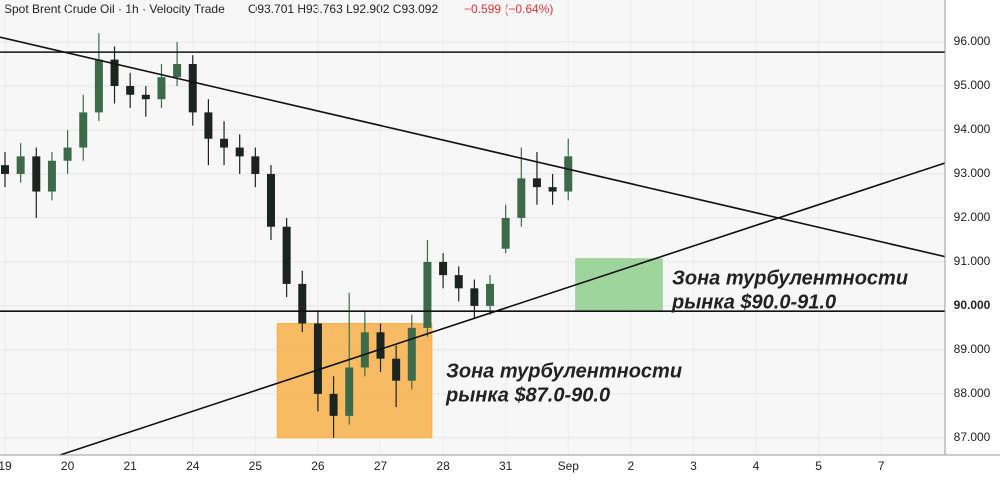 The width and height of the screenshot is (1000, 482). I want to click on y-tick-label: 95.000, so click(972, 85).